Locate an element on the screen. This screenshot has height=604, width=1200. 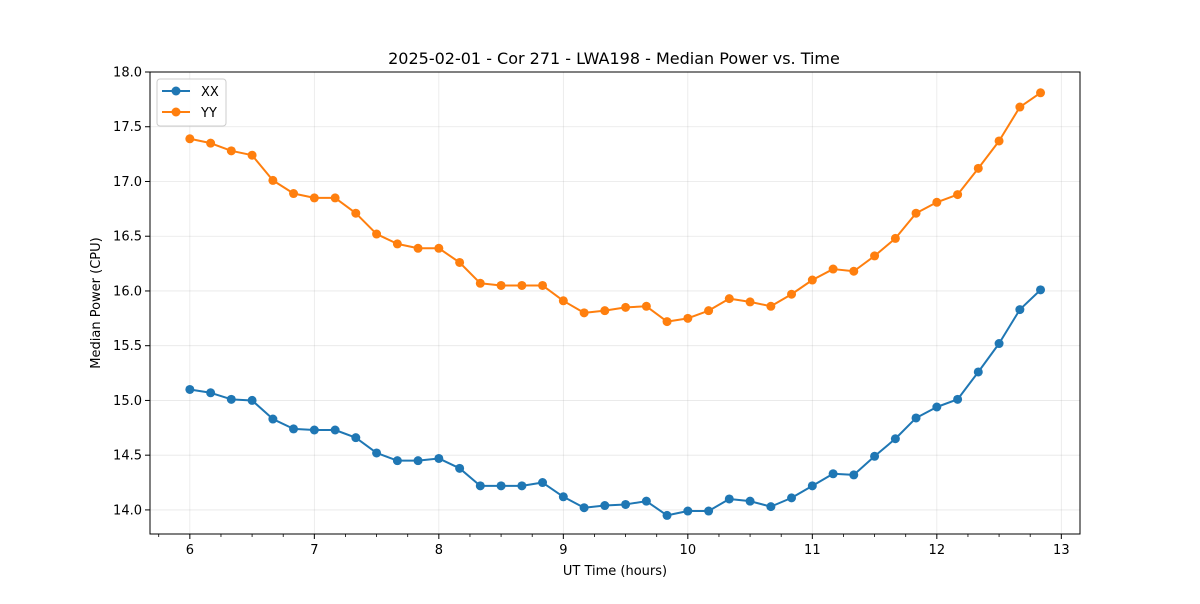
x-axis: 6 7 8 9 10 11 12 13 is located at coordinates (614, 546).